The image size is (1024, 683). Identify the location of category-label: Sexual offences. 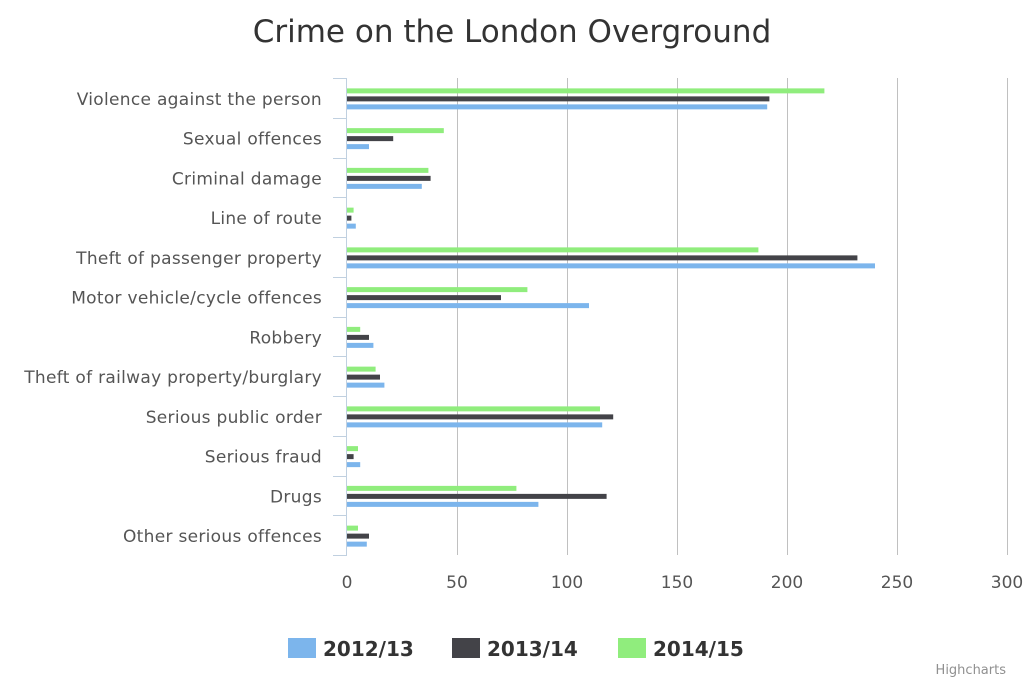
(252, 140).